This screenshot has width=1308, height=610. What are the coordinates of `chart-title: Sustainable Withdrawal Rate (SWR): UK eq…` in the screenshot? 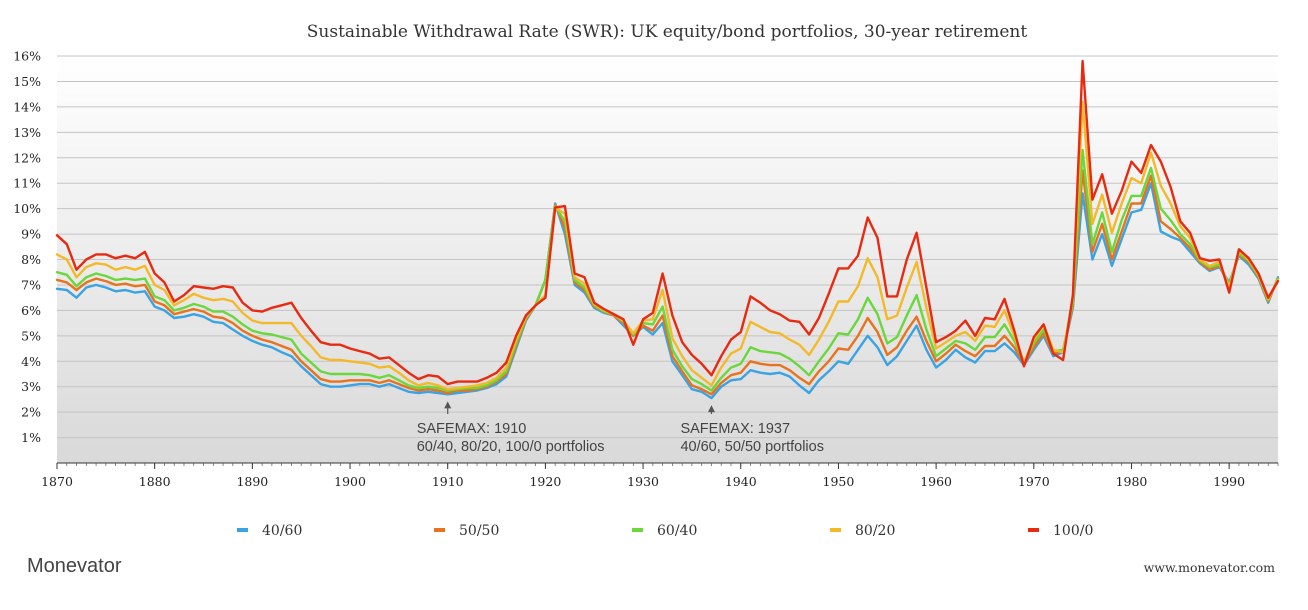 It's located at (667, 32).